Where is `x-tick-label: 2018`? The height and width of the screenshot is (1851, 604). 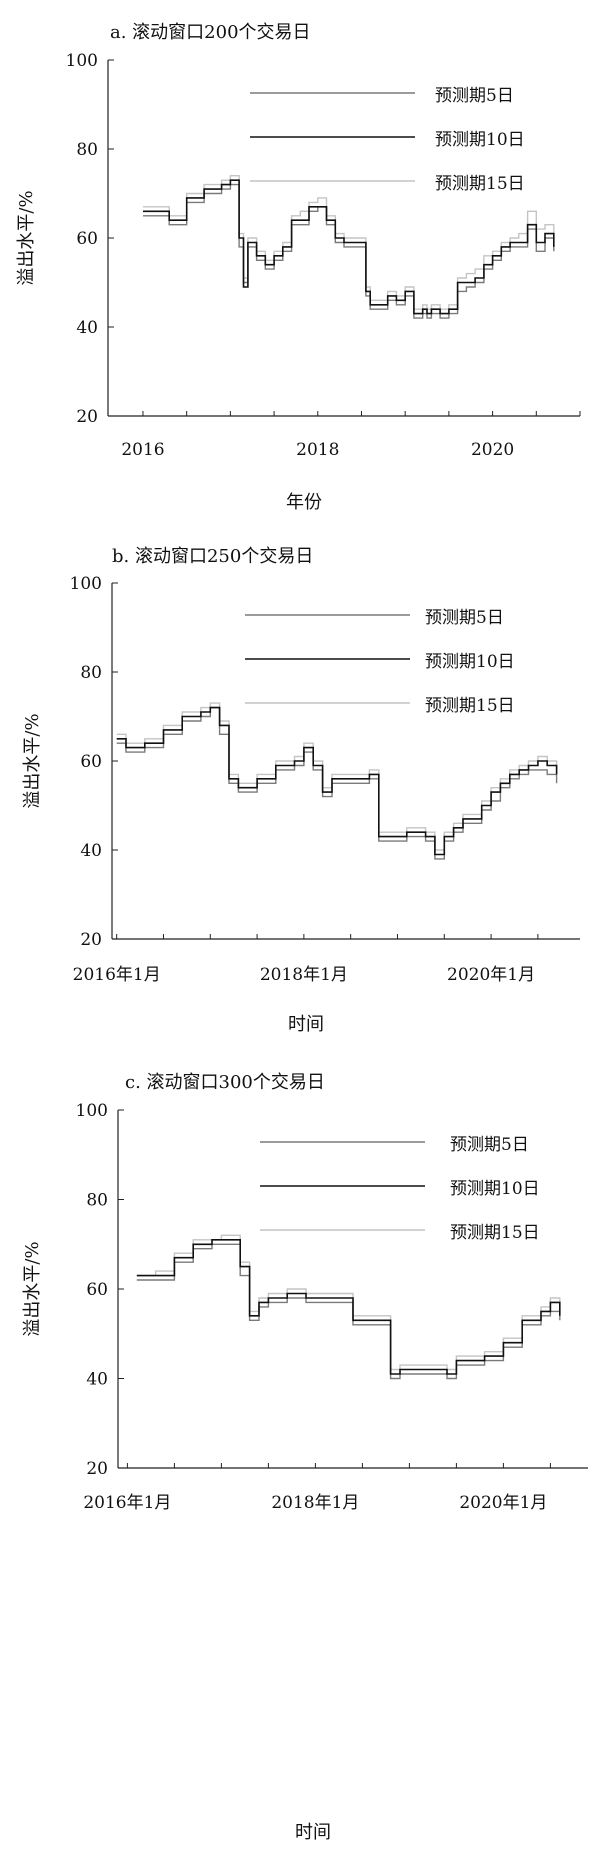
x-tick-label: 2018 is located at coordinates (317, 450).